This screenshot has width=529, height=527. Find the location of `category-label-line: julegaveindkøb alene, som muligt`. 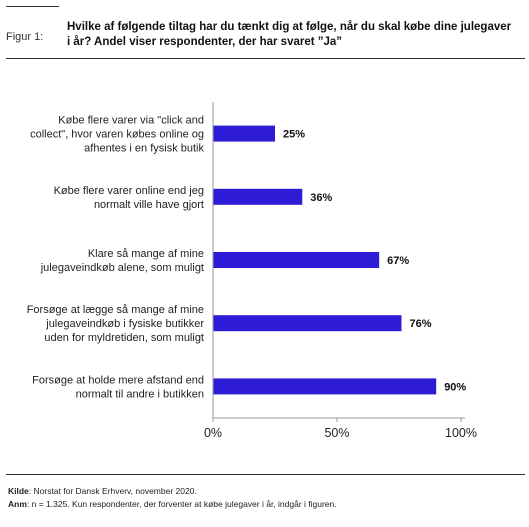

category-label-line: julegaveindkøb alene, som muligt is located at coordinates (122, 268).